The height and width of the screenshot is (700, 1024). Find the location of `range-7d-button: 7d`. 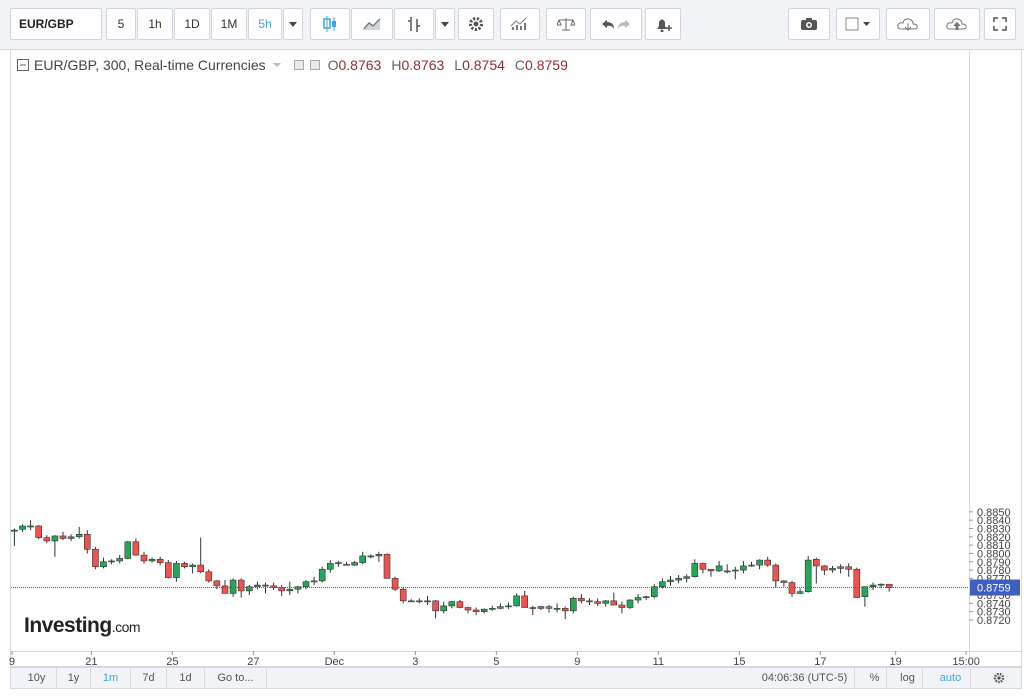

range-7d-button: 7d is located at coordinates (149, 678).